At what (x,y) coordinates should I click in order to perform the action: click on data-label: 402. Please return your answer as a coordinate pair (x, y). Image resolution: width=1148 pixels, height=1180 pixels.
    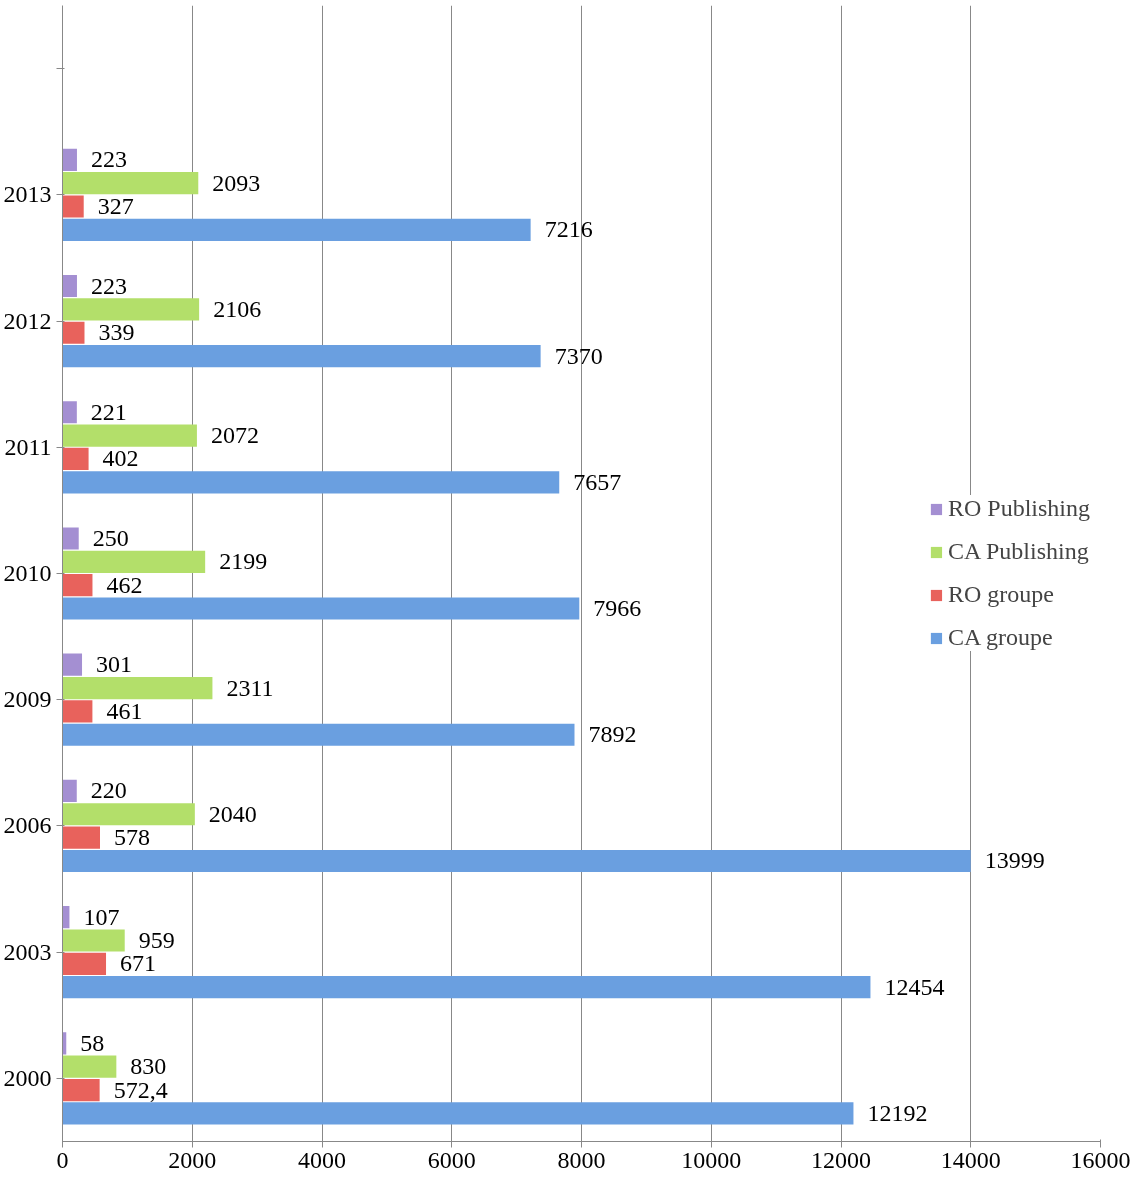
    Looking at the image, I should click on (120, 458).